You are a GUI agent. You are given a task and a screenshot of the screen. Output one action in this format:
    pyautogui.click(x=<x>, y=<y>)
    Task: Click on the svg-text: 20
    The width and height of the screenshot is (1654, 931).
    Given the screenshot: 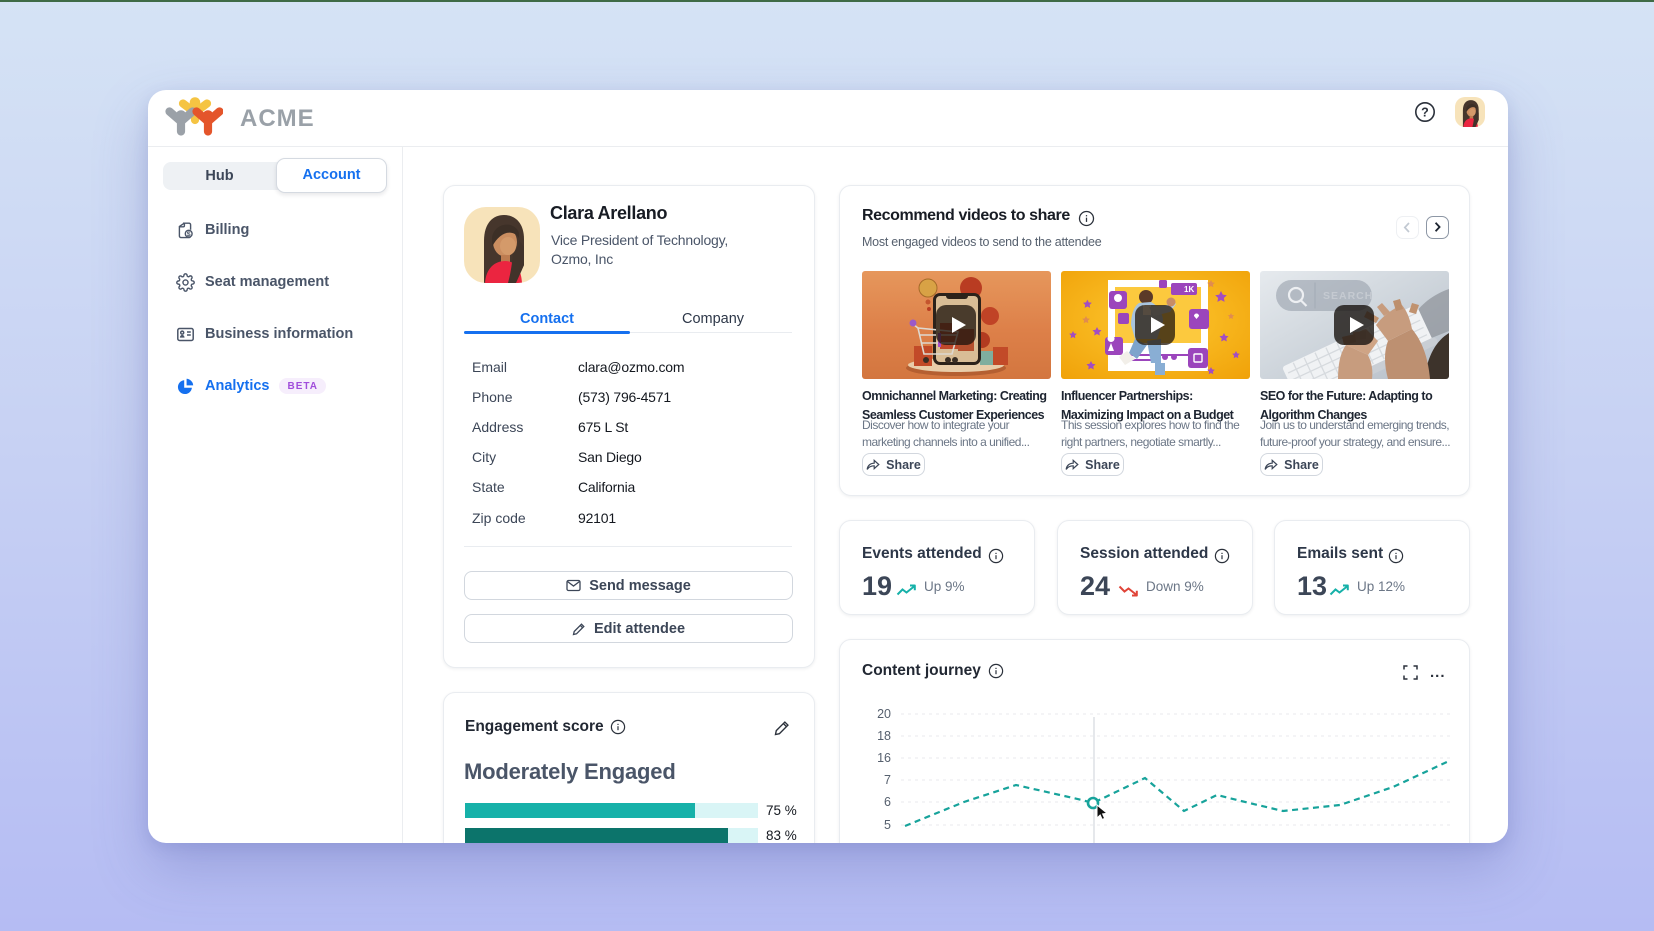 What is the action you would take?
    pyautogui.click(x=884, y=714)
    